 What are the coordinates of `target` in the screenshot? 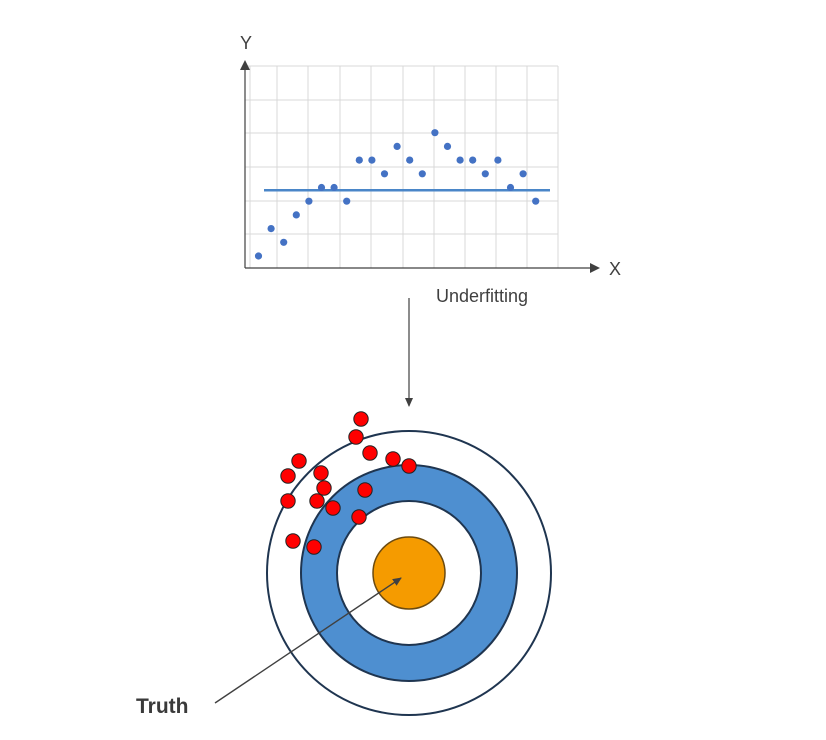 It's located at (409, 563).